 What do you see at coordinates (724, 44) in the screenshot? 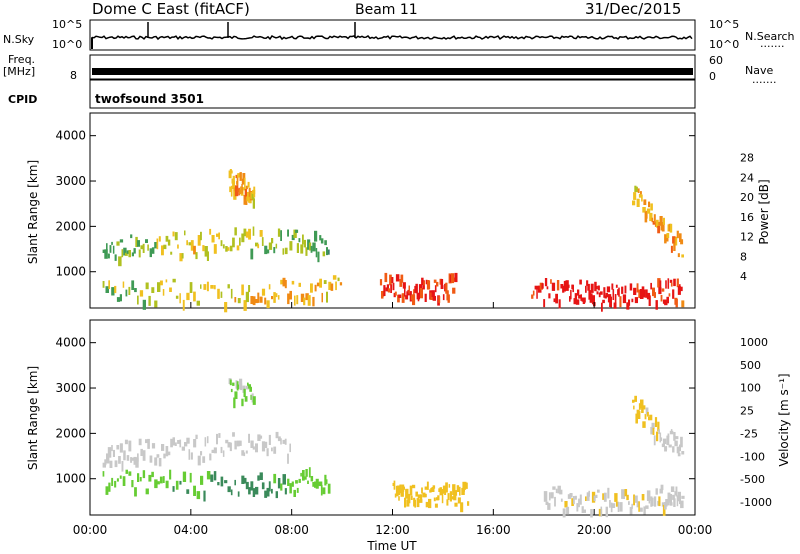
I see `nsearch-tick-low: 10^0` at bounding box center [724, 44].